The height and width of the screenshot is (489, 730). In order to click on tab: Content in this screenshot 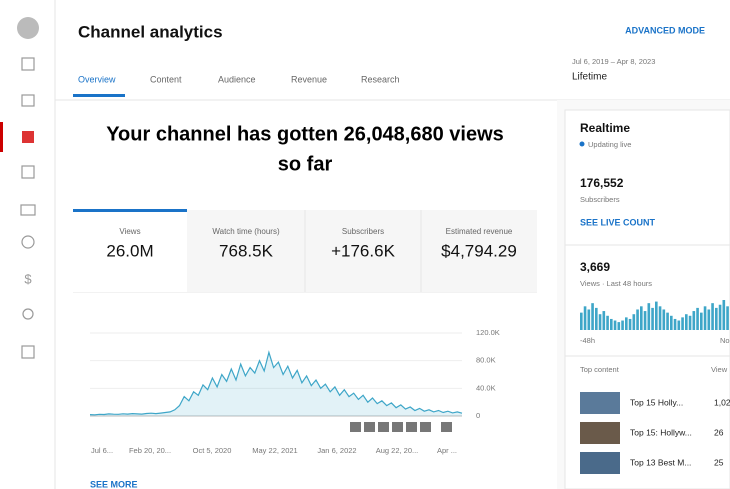, I will do `click(166, 79)`.